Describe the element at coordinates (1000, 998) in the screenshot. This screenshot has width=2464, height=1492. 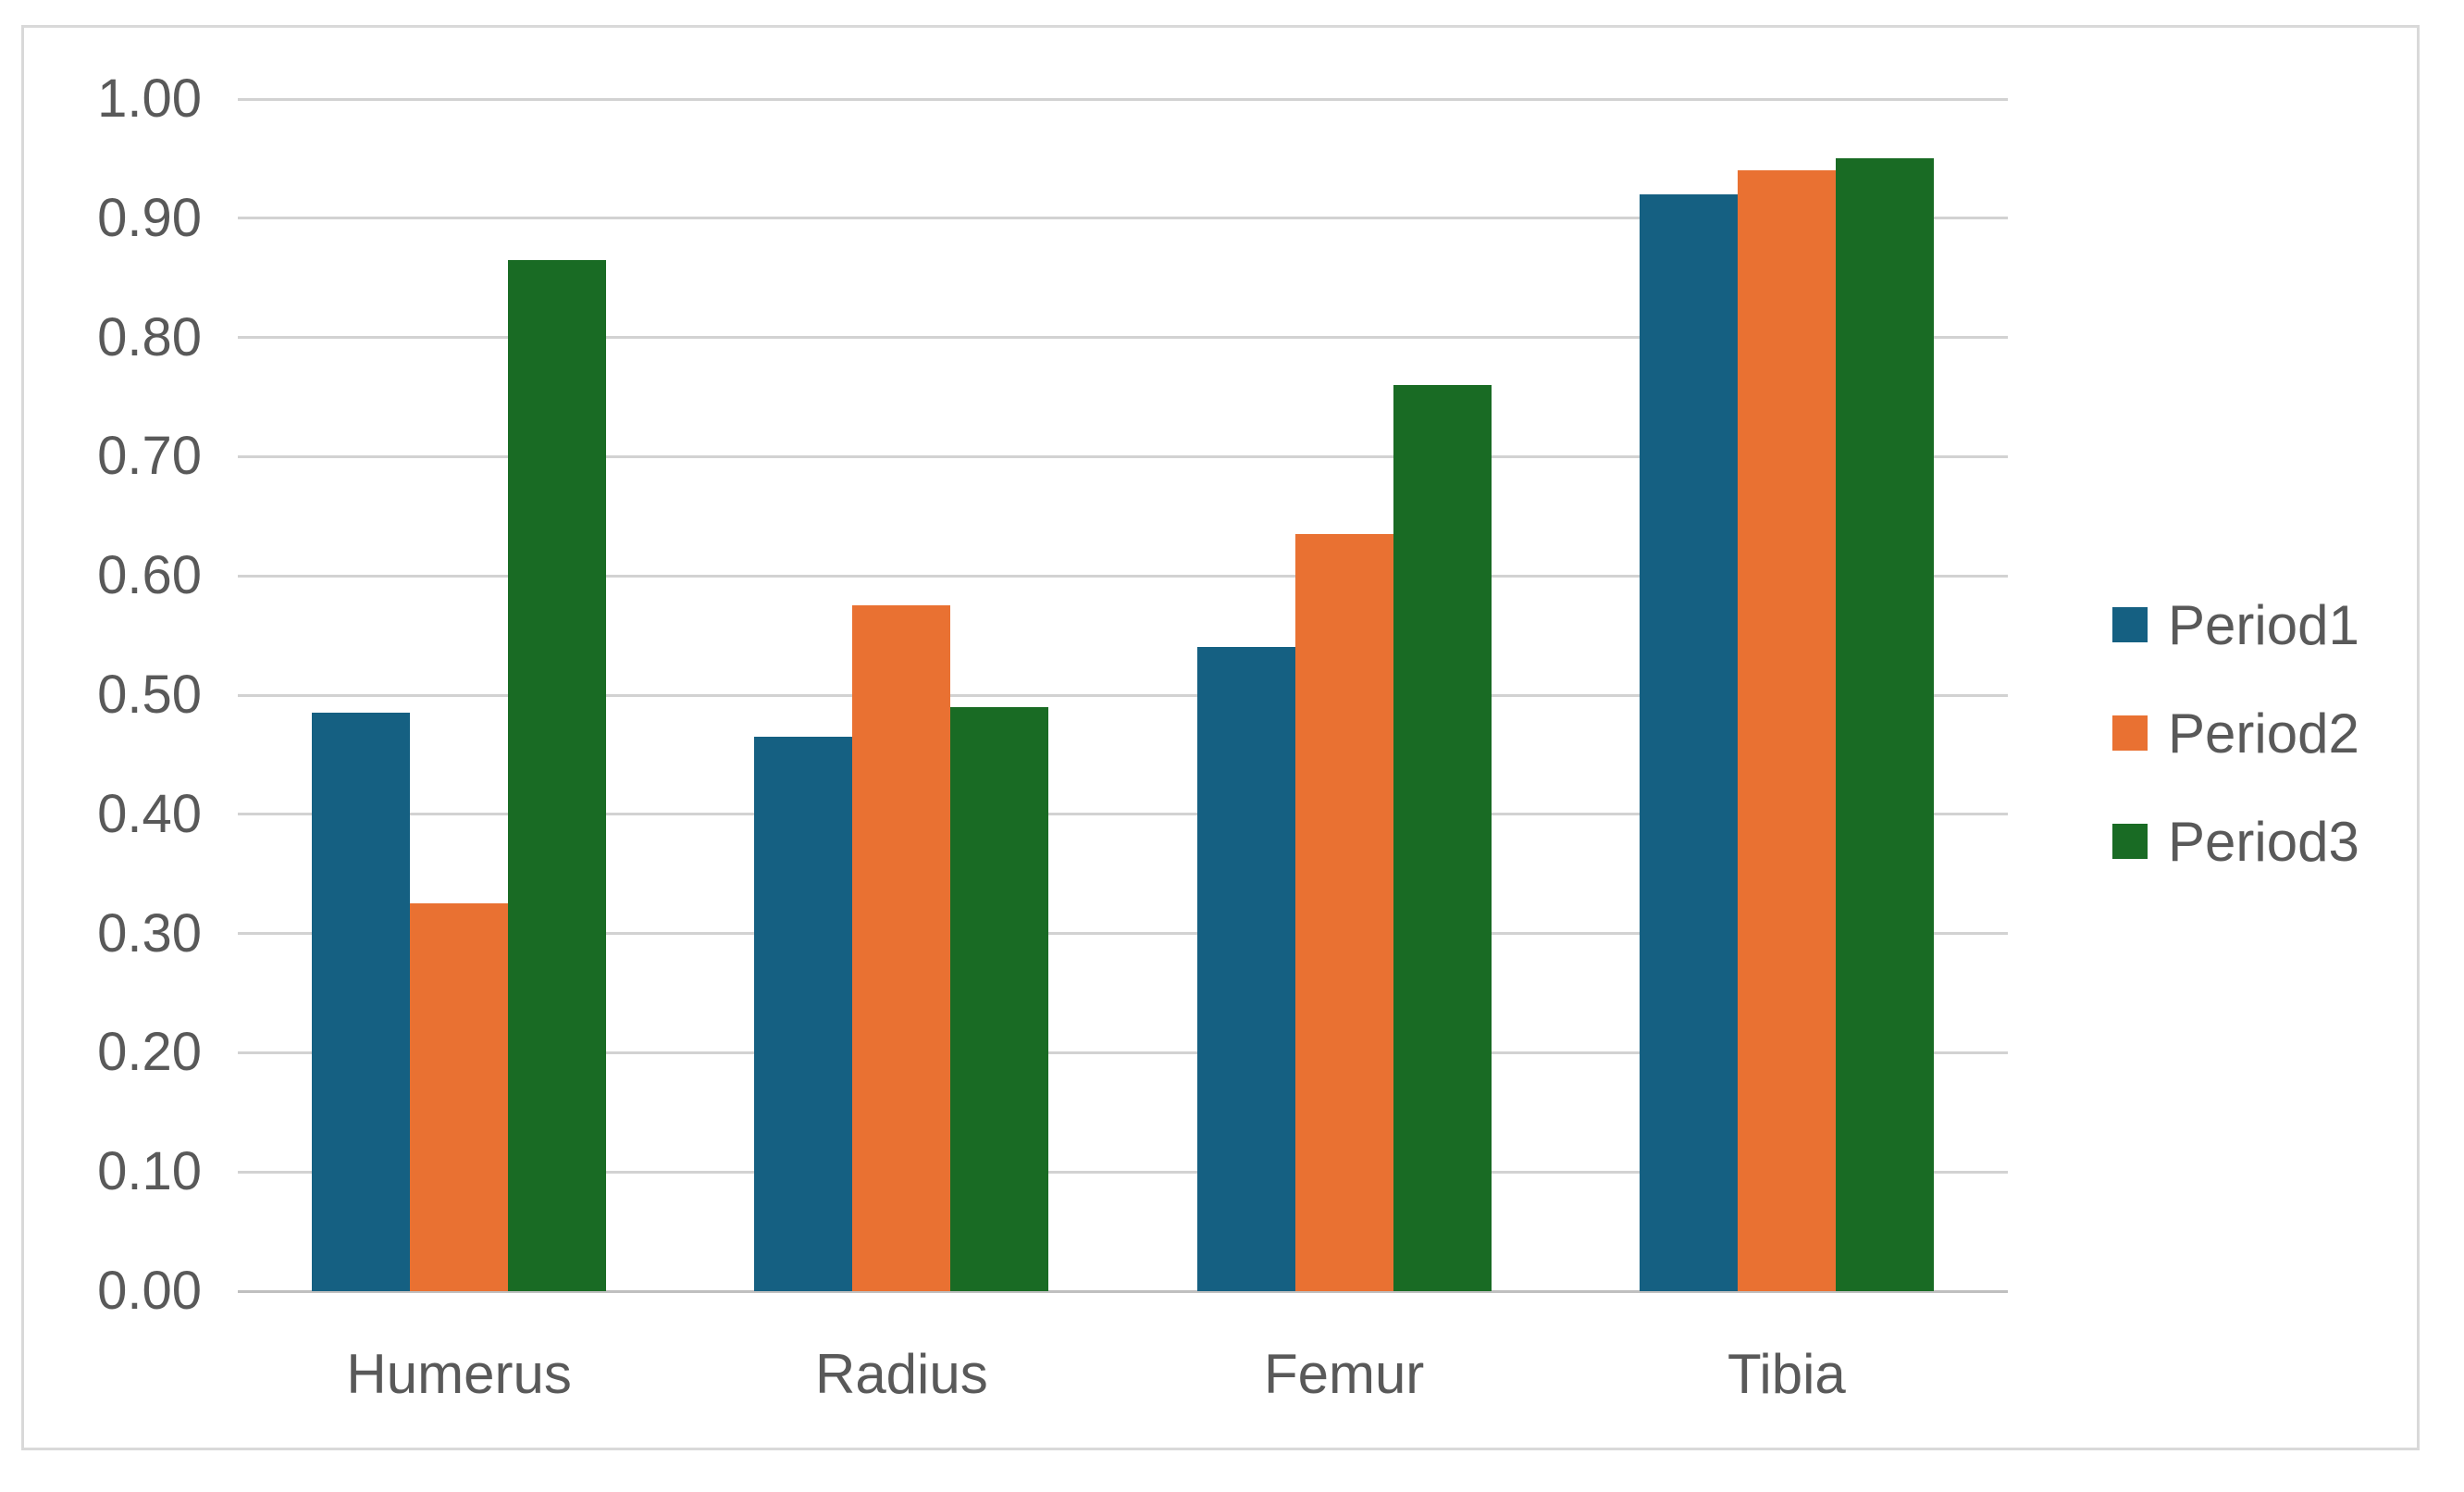
I see `bar-period3-radius` at that location.